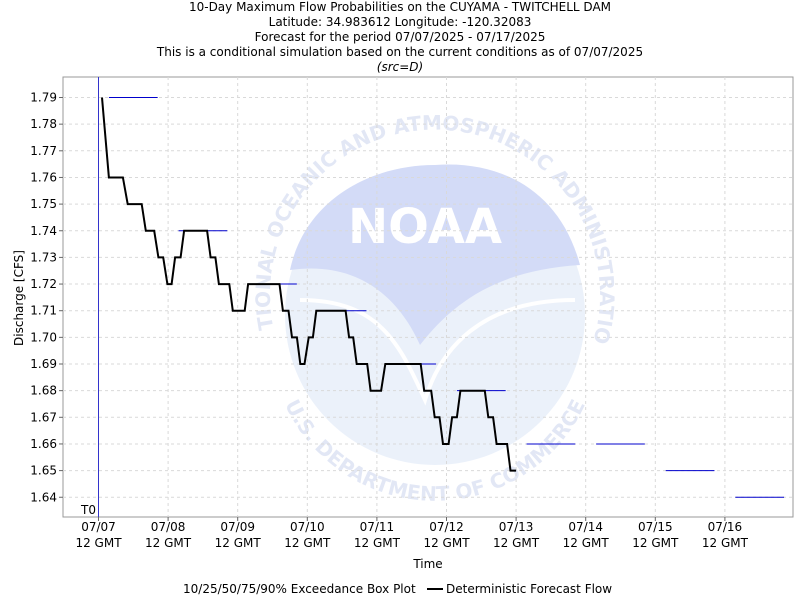  I want to click on y-tick-label: 1.68, so click(43, 391).